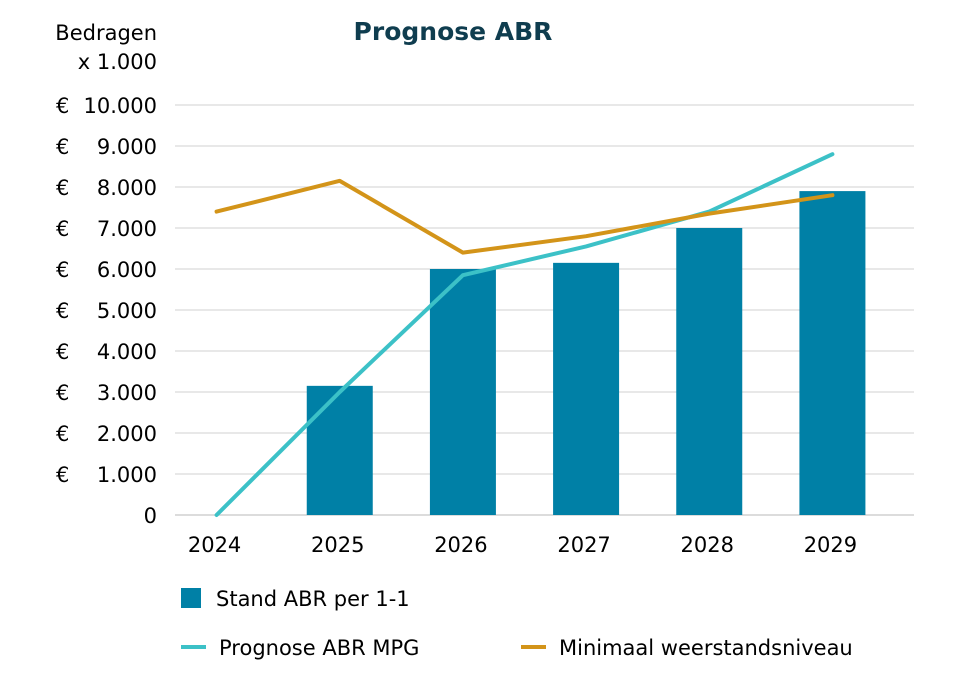  I want to click on y-axis-label-line2: x 1.000, so click(117, 62).